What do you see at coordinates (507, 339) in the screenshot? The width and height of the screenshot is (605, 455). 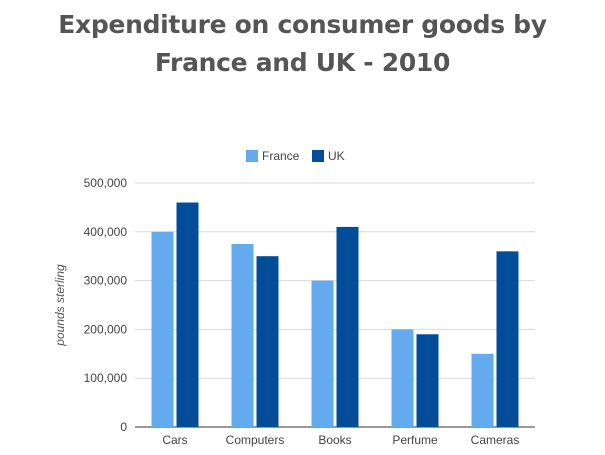 I see `bar-uk-cameras` at bounding box center [507, 339].